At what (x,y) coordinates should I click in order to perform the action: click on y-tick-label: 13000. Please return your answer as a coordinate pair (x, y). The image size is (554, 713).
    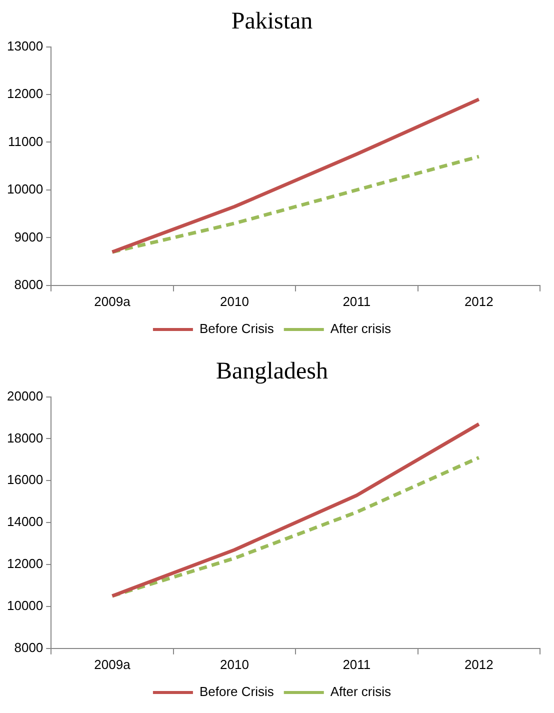
    Looking at the image, I should click on (25, 46).